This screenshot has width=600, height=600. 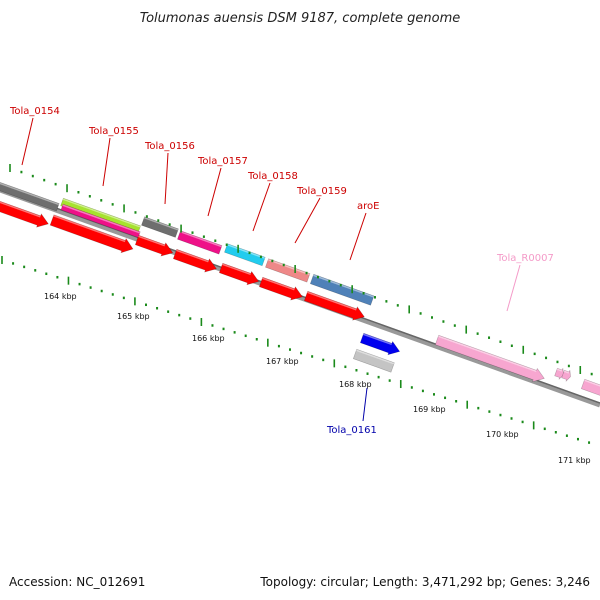 I want to click on label-tola-0159-leader, so click(x=307, y=220).